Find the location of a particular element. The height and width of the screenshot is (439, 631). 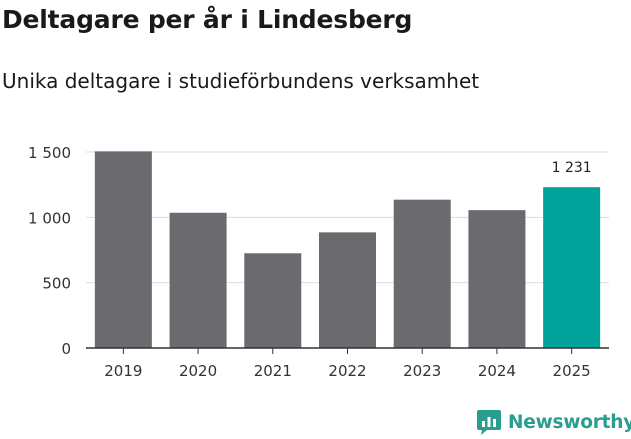

x-tick-label: 2024 is located at coordinates (497, 371).